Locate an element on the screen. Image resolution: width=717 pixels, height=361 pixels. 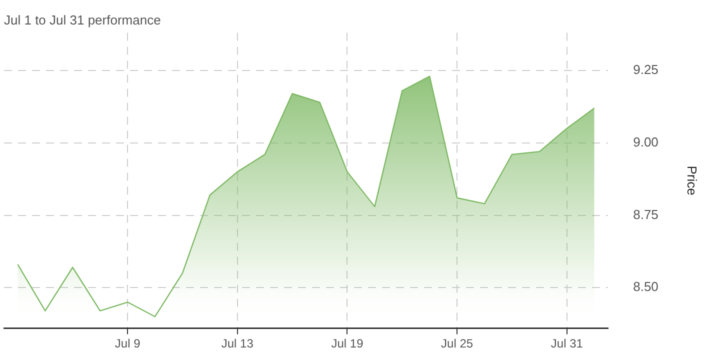
x-tick-label: Jul 19 is located at coordinates (347, 343).